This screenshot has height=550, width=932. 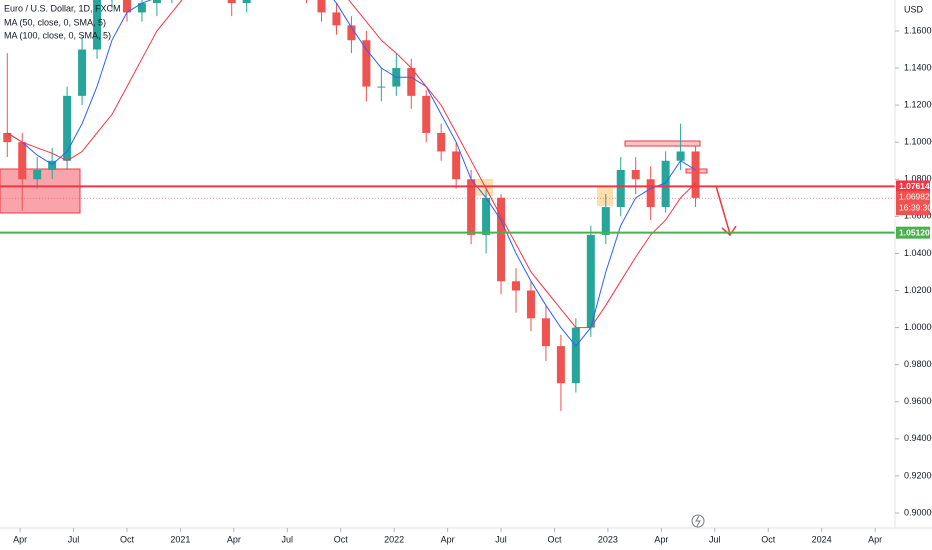 I want to click on replay-icon-bolt, so click(x=698, y=521).